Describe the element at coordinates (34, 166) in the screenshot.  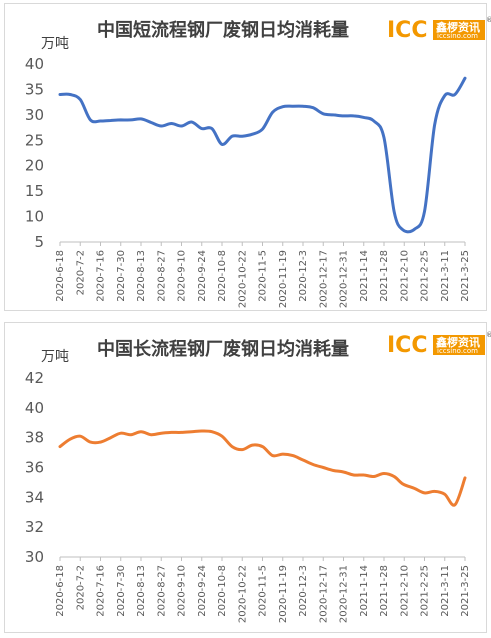
I see `y-tick-label: 20` at that location.